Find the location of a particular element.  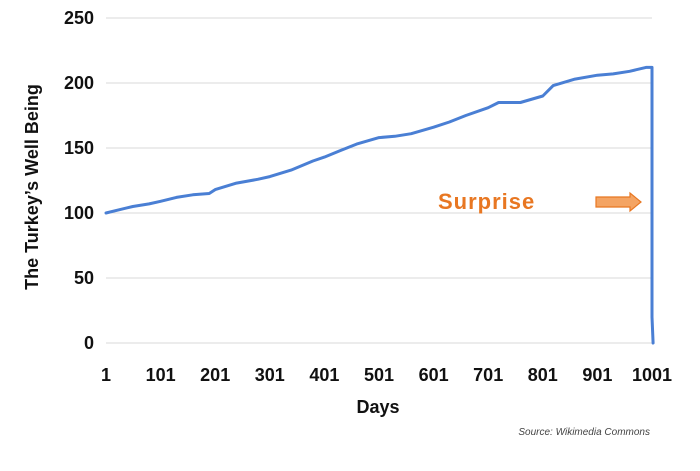

y-tick-label: 0 is located at coordinates (89, 343).